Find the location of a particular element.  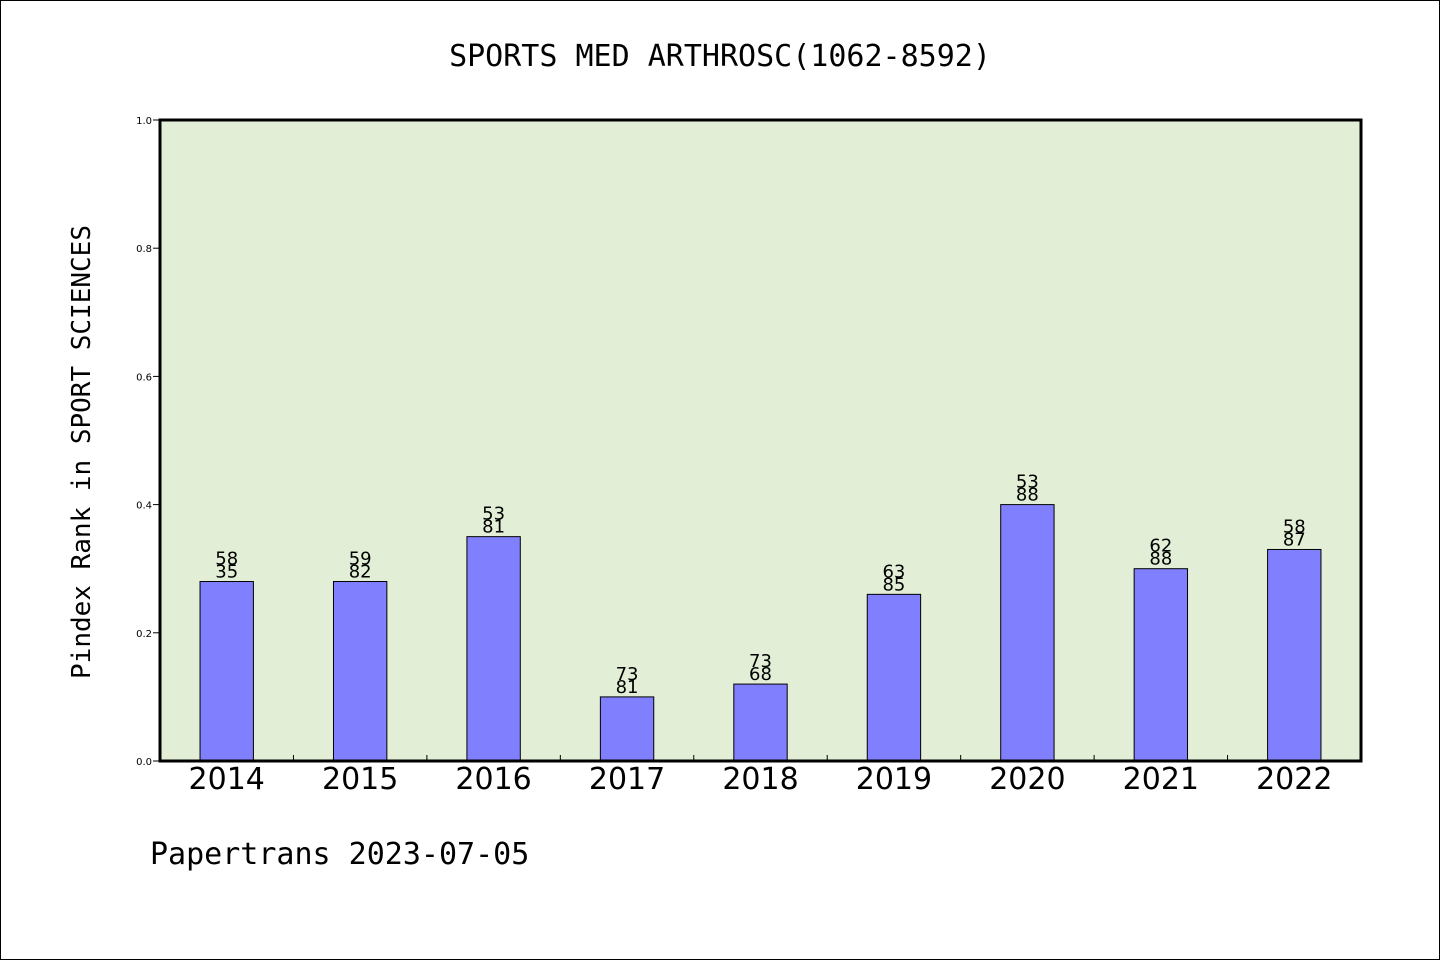

x-tick-label: 2021 is located at coordinates (1161, 779).